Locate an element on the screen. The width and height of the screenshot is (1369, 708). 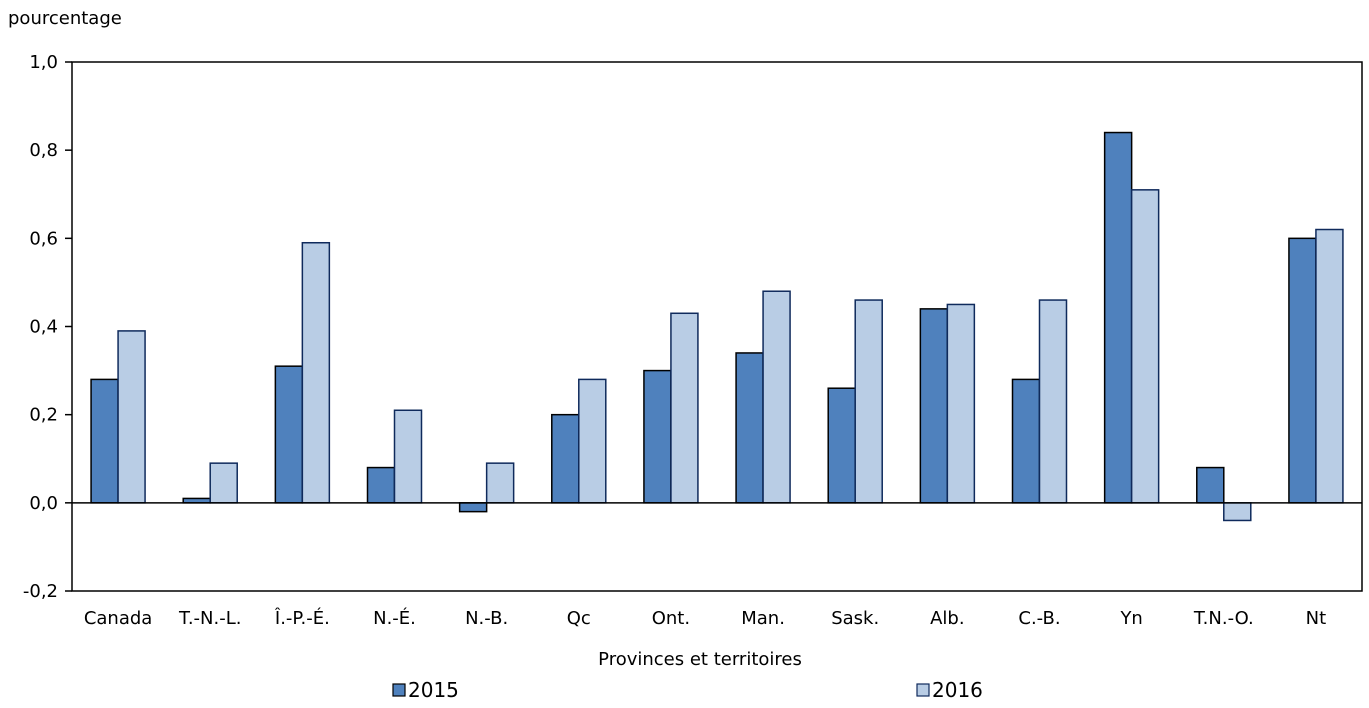
y-tick-label: 0,2 is located at coordinates (43, 415).